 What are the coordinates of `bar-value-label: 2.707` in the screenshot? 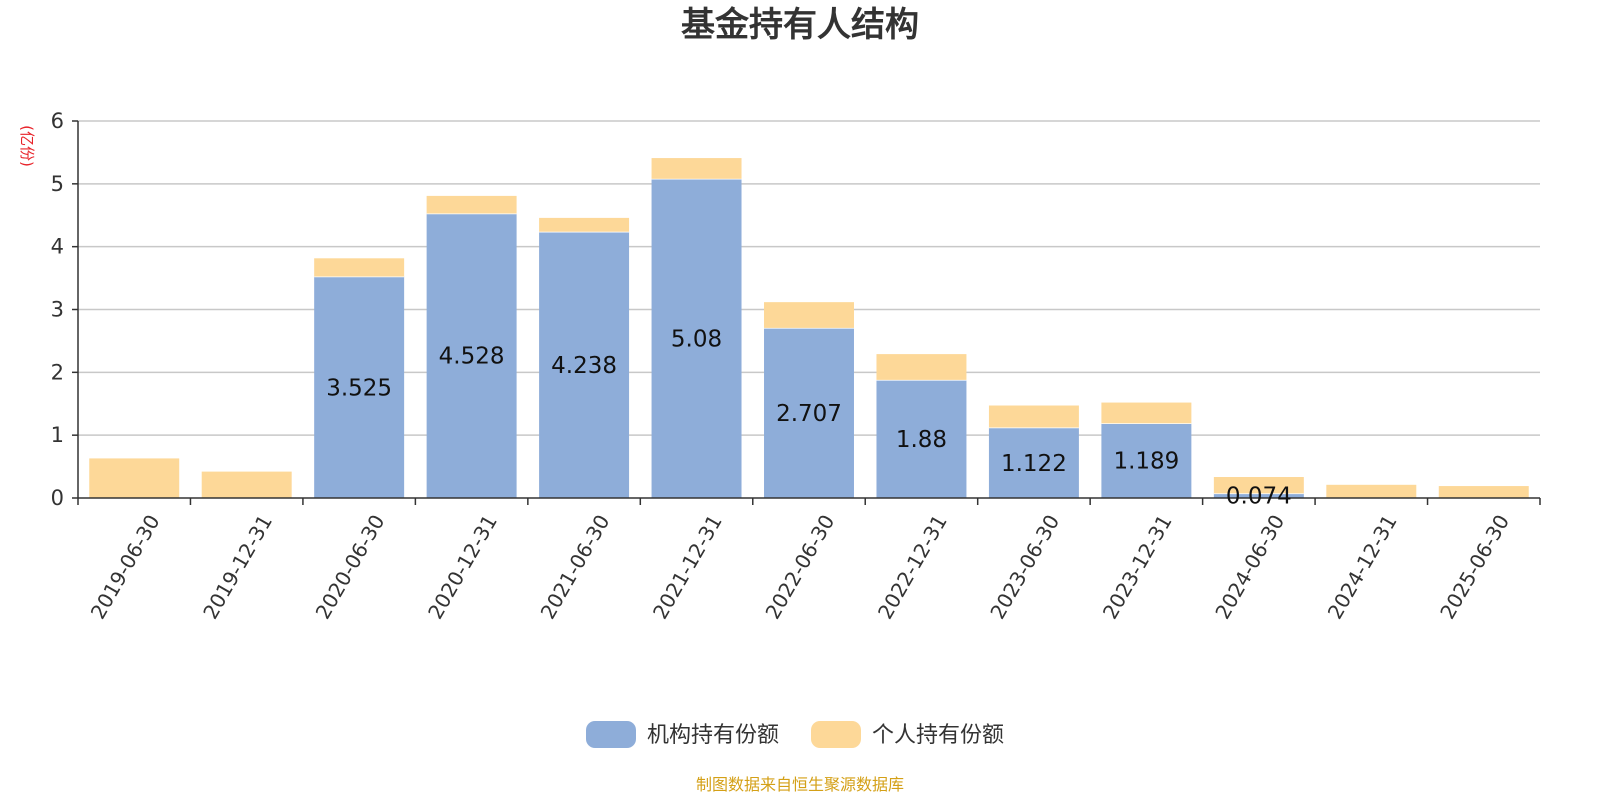 It's located at (809, 414).